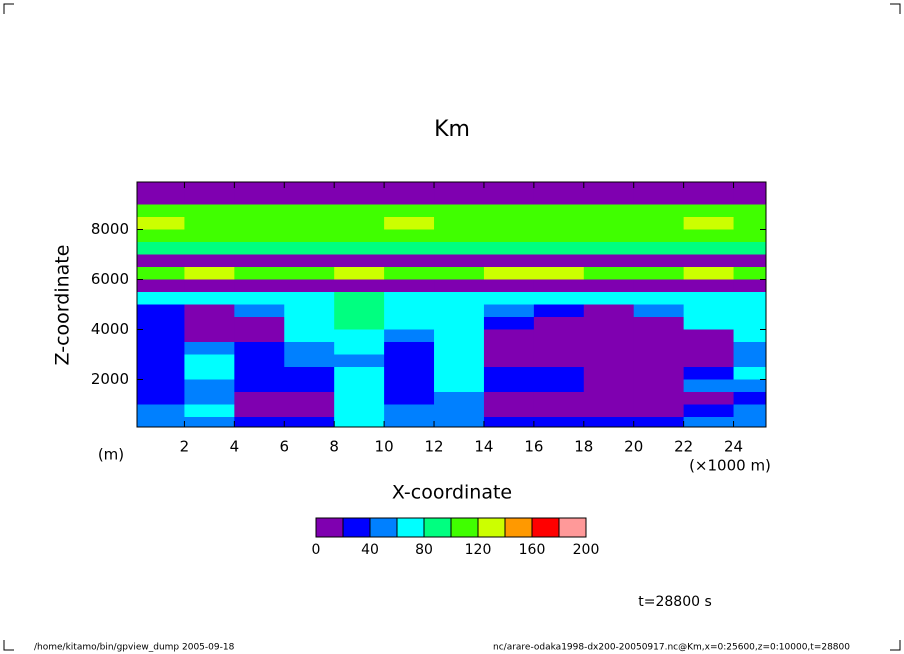 Image resolution: width=904 pixels, height=654 pixels. I want to click on x-tick-label: 22, so click(683, 447).